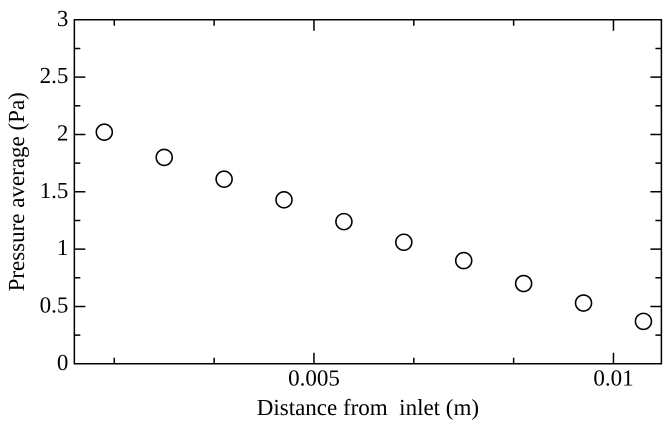 This screenshot has height=425, width=671. What do you see at coordinates (54, 305) in the screenshot?
I see `y-tick-label: 0.5` at bounding box center [54, 305].